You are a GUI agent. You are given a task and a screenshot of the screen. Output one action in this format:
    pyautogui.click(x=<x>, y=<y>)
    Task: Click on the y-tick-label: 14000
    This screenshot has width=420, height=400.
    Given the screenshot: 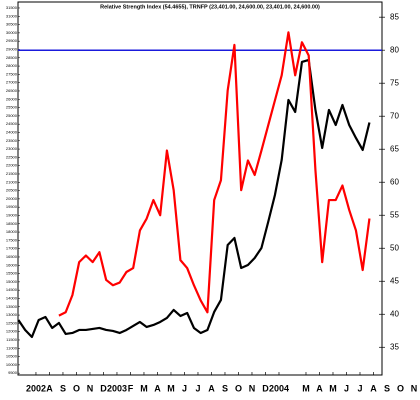 What is the action you would take?
    pyautogui.click(x=12, y=298)
    